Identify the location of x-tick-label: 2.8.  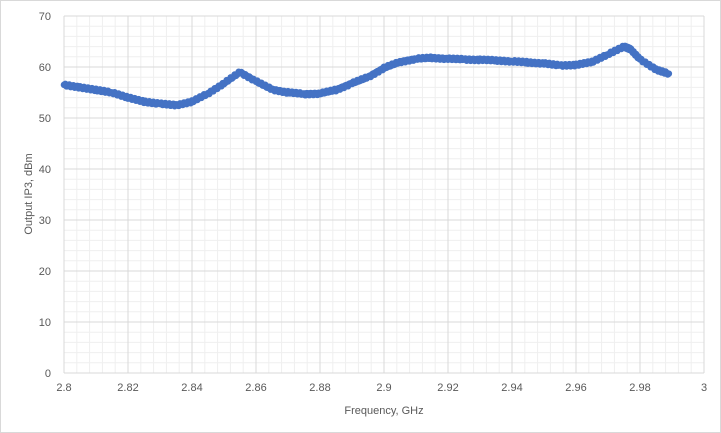
(63, 388).